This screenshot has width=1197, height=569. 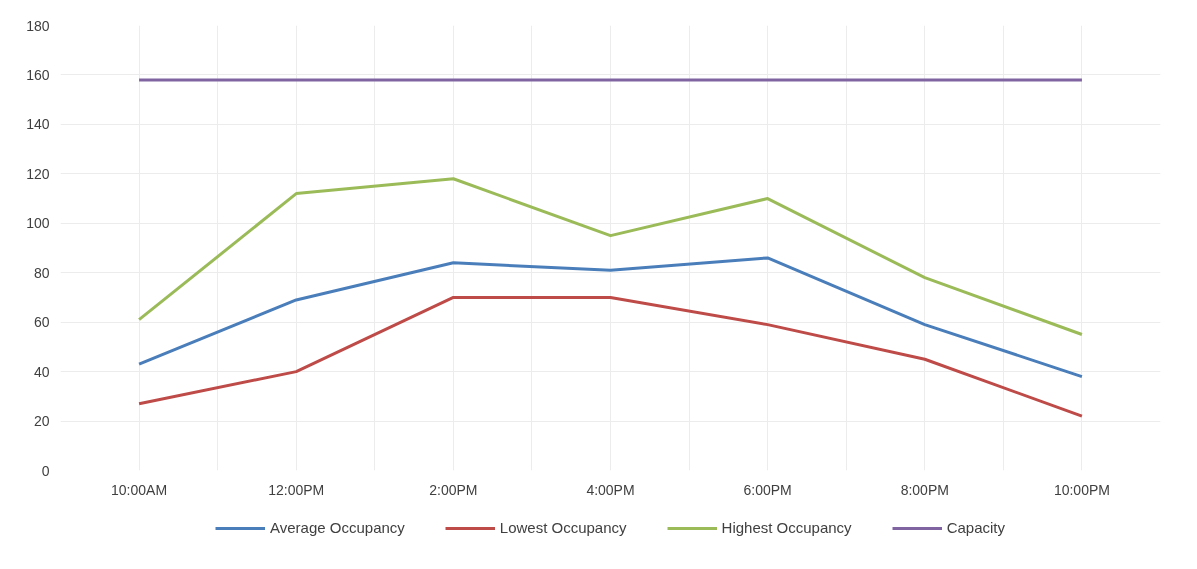 I want to click on legend-label: Highest Occupancy, so click(x=786, y=527).